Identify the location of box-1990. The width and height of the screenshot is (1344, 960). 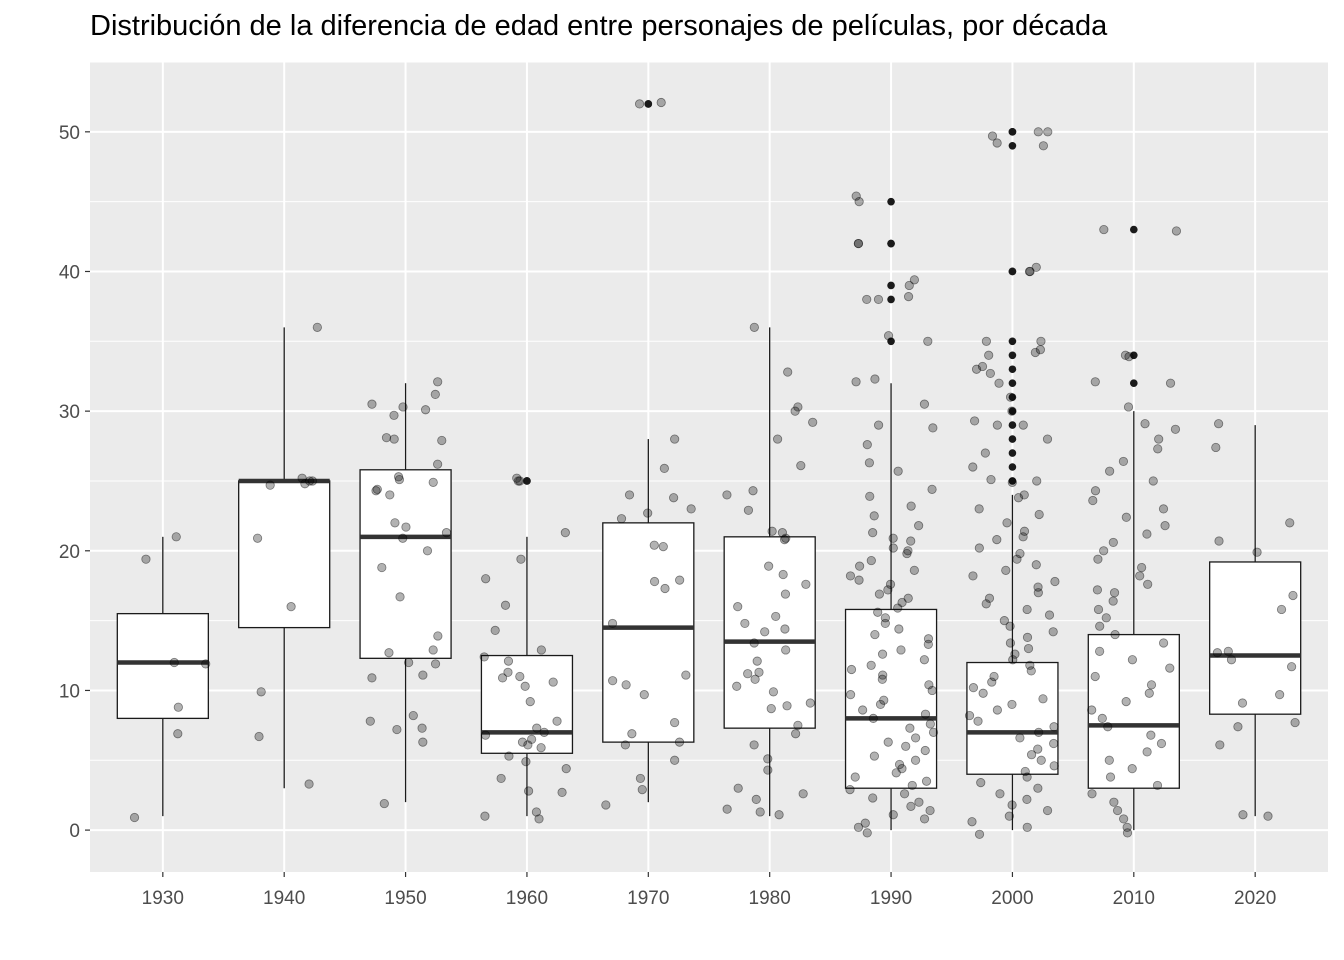
(891, 698).